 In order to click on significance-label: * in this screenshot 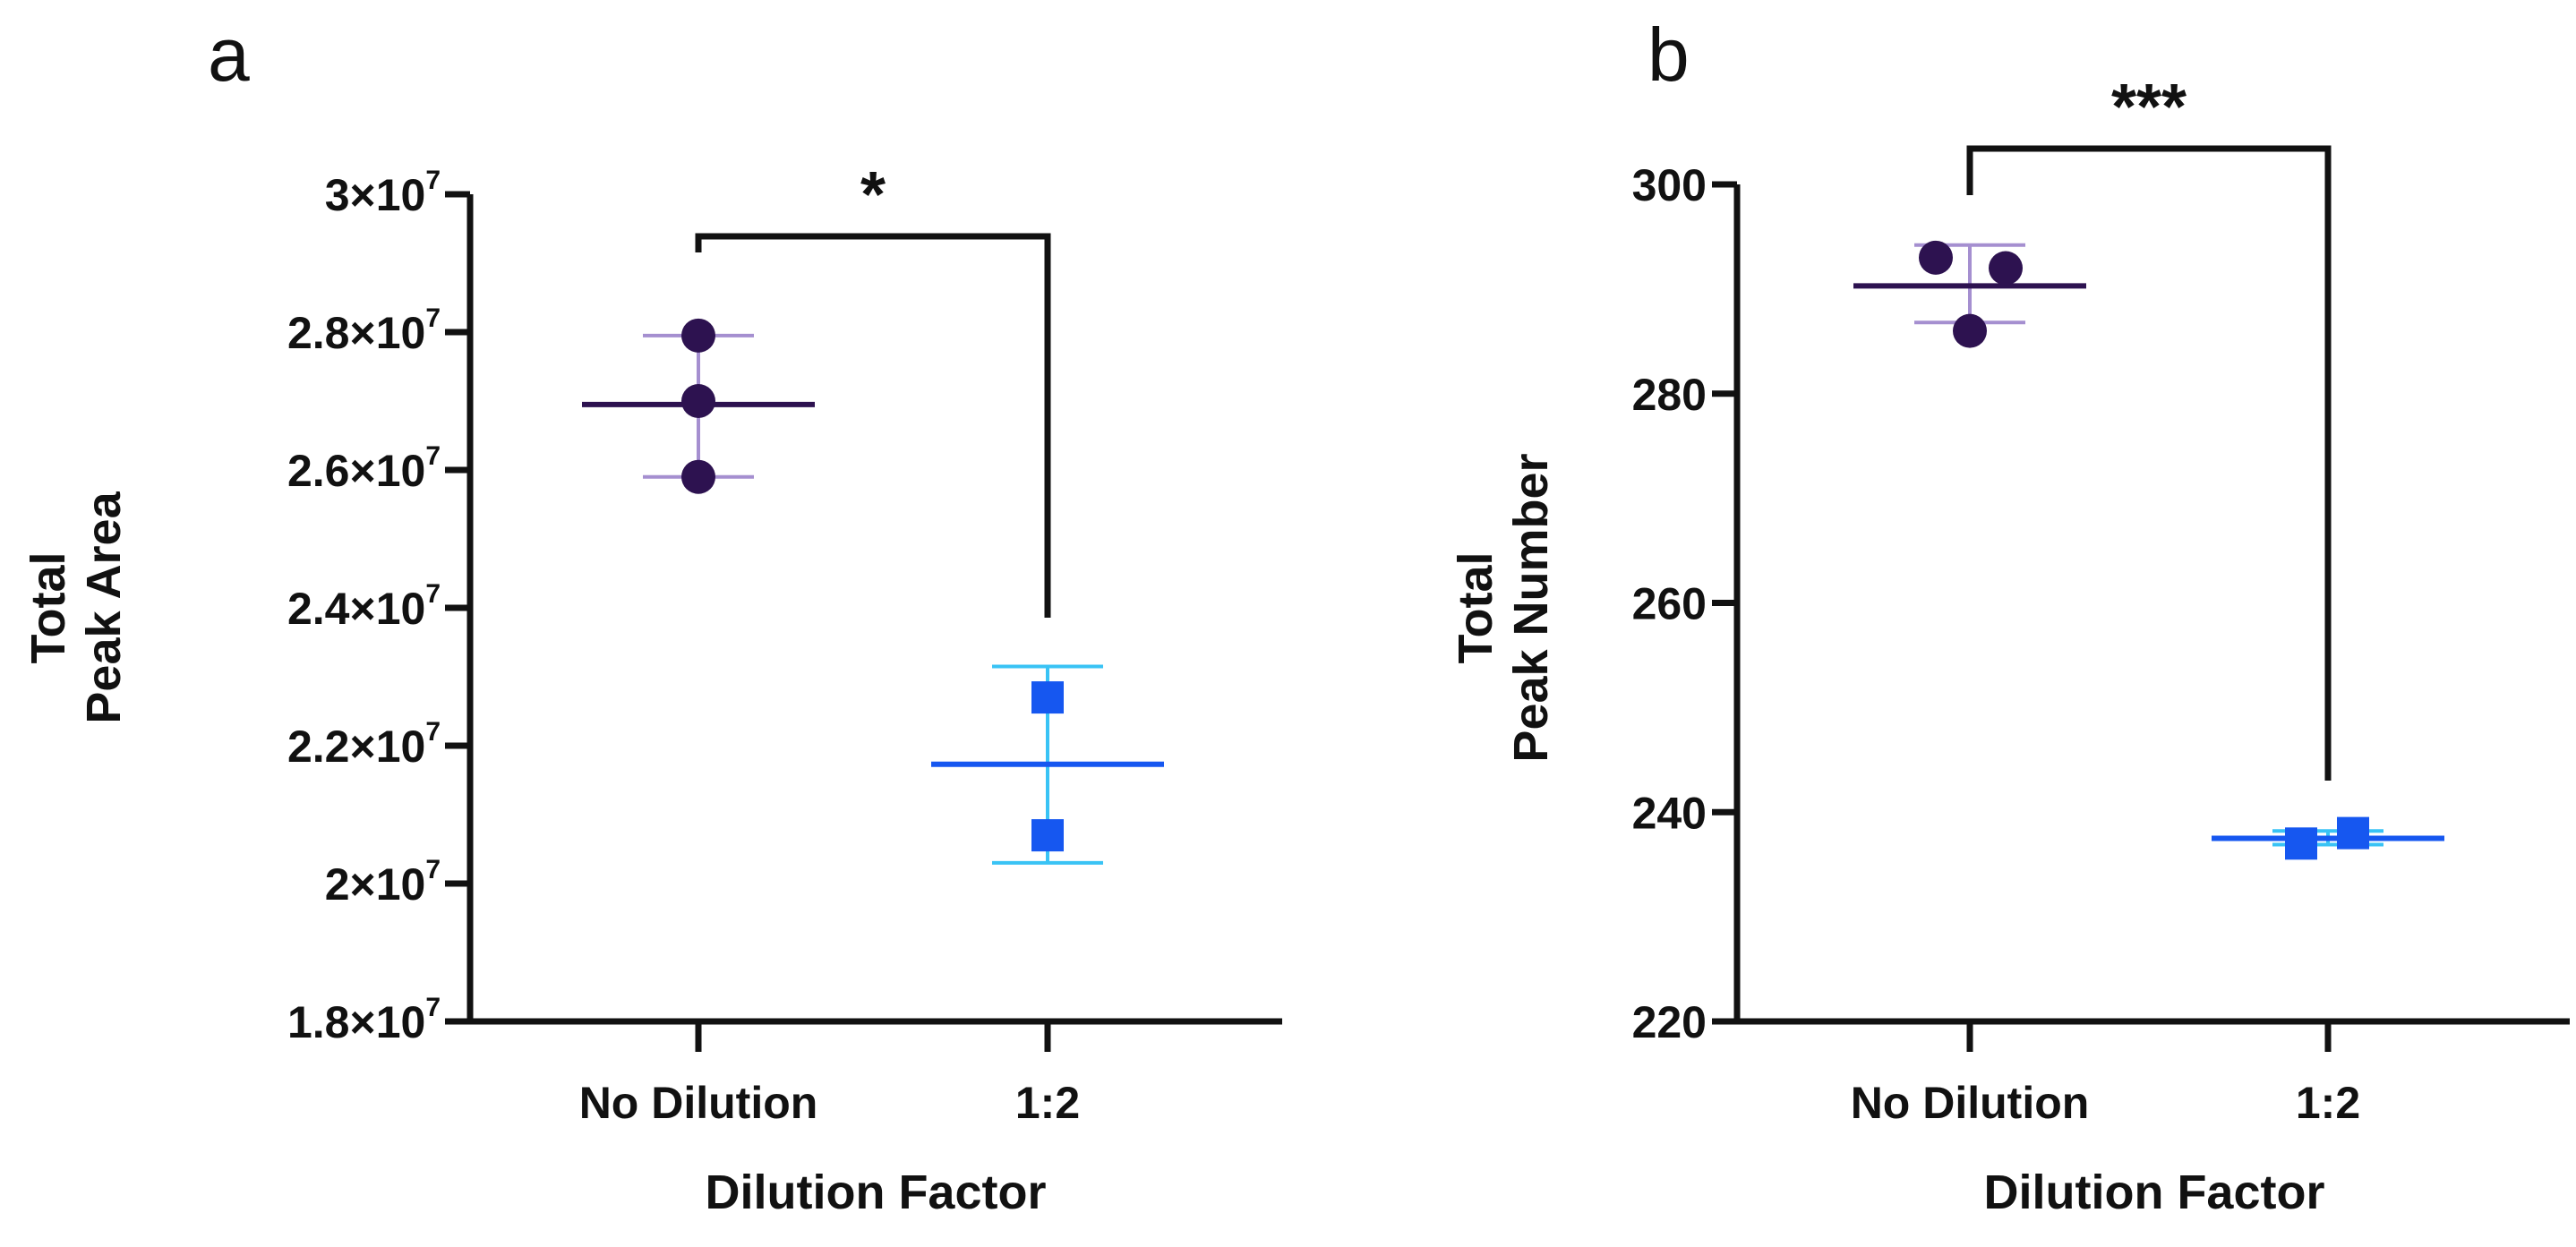, I will do `click(873, 195)`.